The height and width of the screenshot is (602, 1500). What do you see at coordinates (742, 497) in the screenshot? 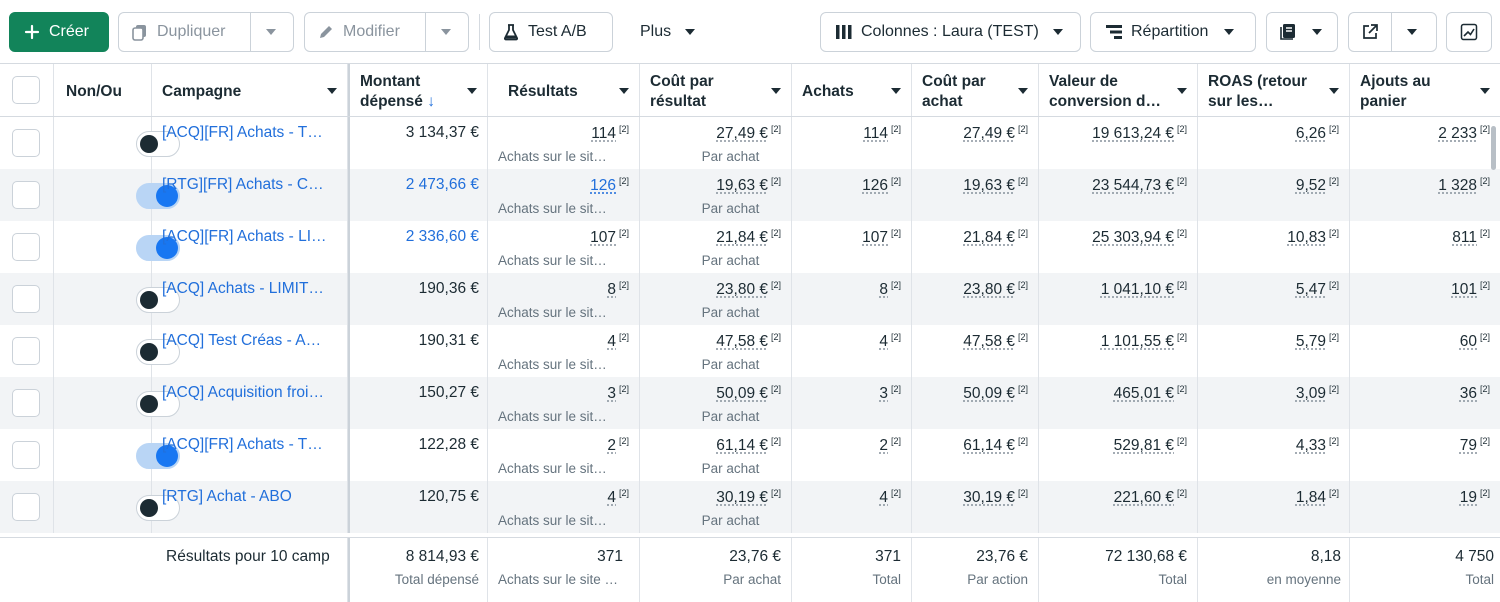
I see `cpr-value: 30,19 €` at bounding box center [742, 497].